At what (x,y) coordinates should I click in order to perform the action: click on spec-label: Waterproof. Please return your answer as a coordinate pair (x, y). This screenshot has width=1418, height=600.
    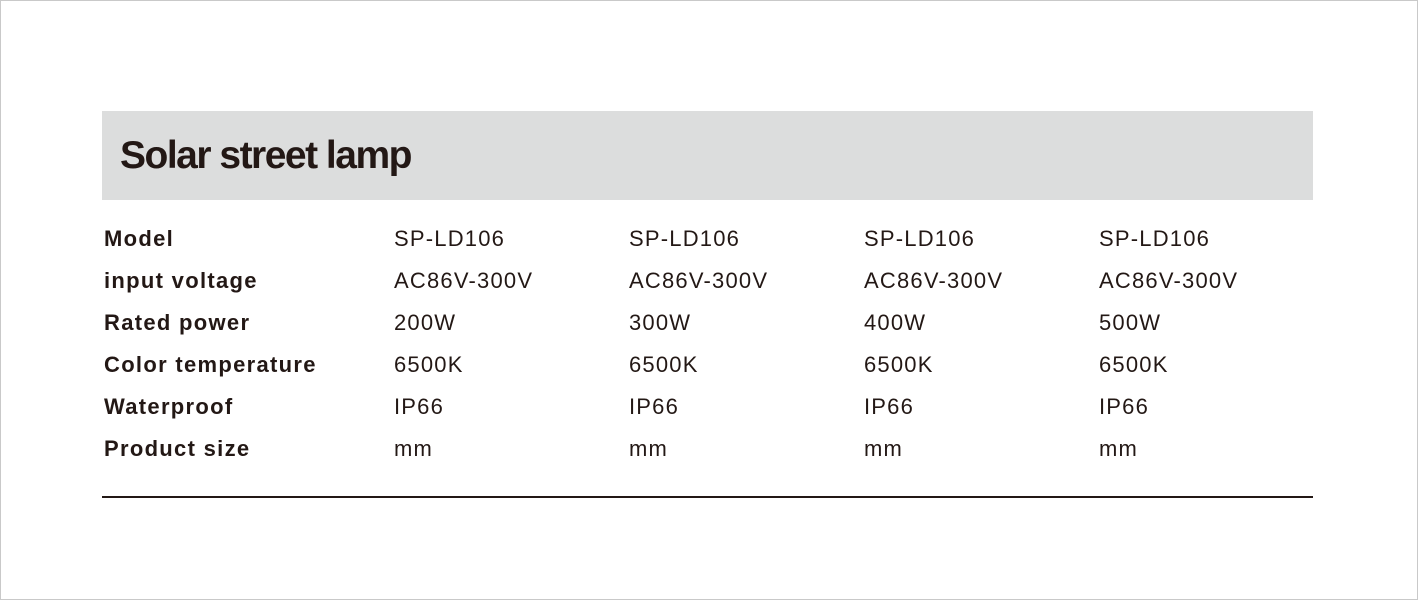
    Looking at the image, I should click on (169, 406).